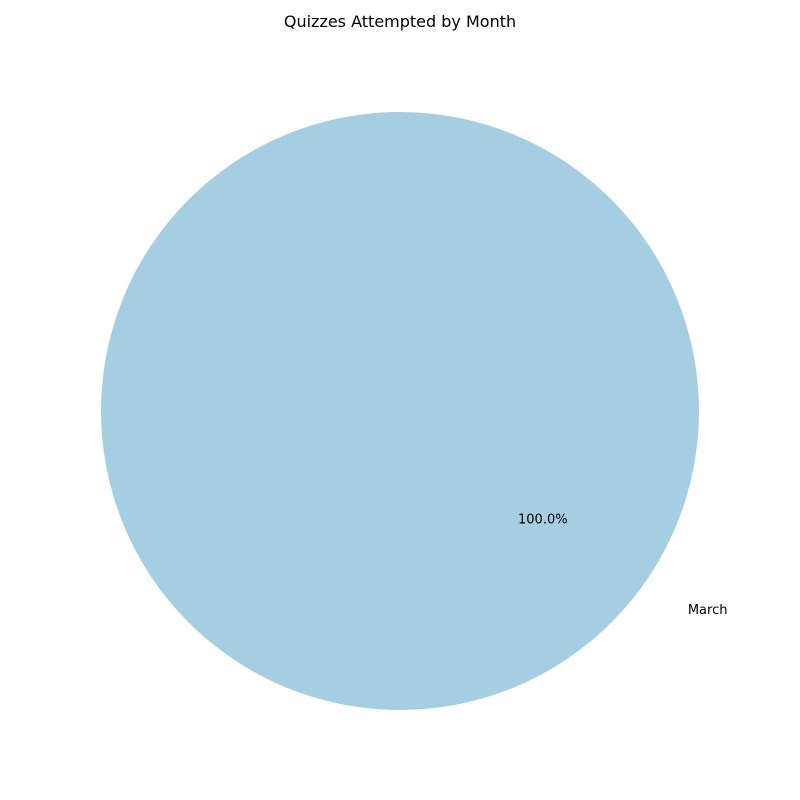 This screenshot has height=800, width=800. Describe the element at coordinates (543, 520) in the screenshot. I see `slice-percent-label: 100.0%` at that location.